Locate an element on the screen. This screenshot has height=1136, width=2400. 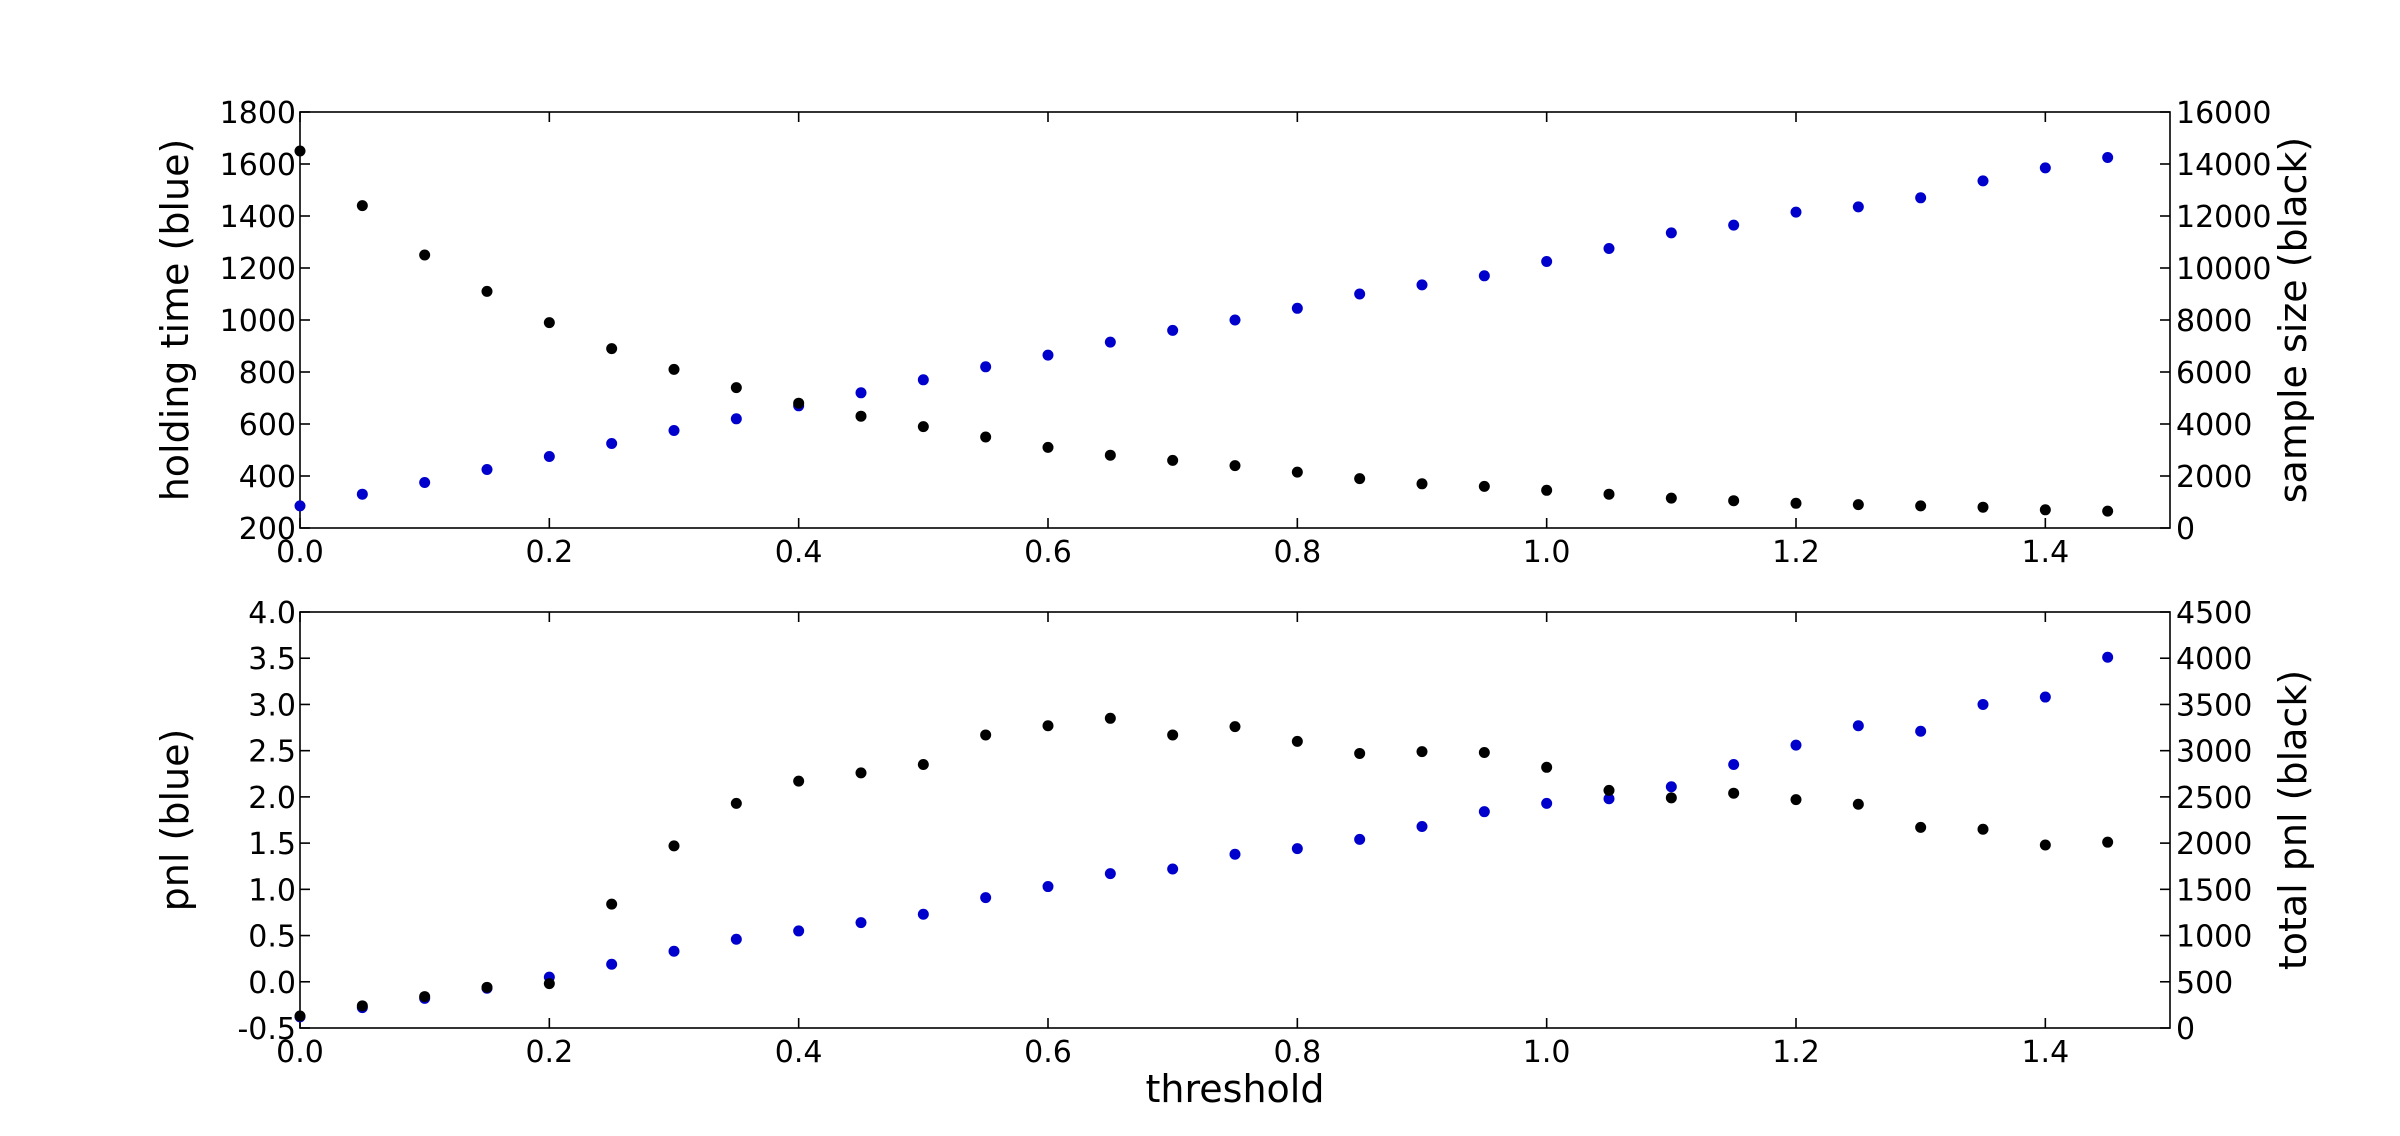
x-tick-label: 1.2 is located at coordinates (1796, 1052).